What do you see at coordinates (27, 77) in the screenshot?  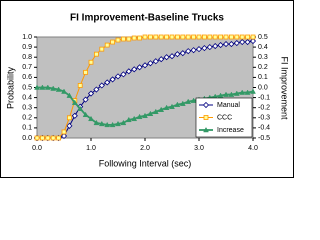 I see `y-tick-label: 0.6` at bounding box center [27, 77].